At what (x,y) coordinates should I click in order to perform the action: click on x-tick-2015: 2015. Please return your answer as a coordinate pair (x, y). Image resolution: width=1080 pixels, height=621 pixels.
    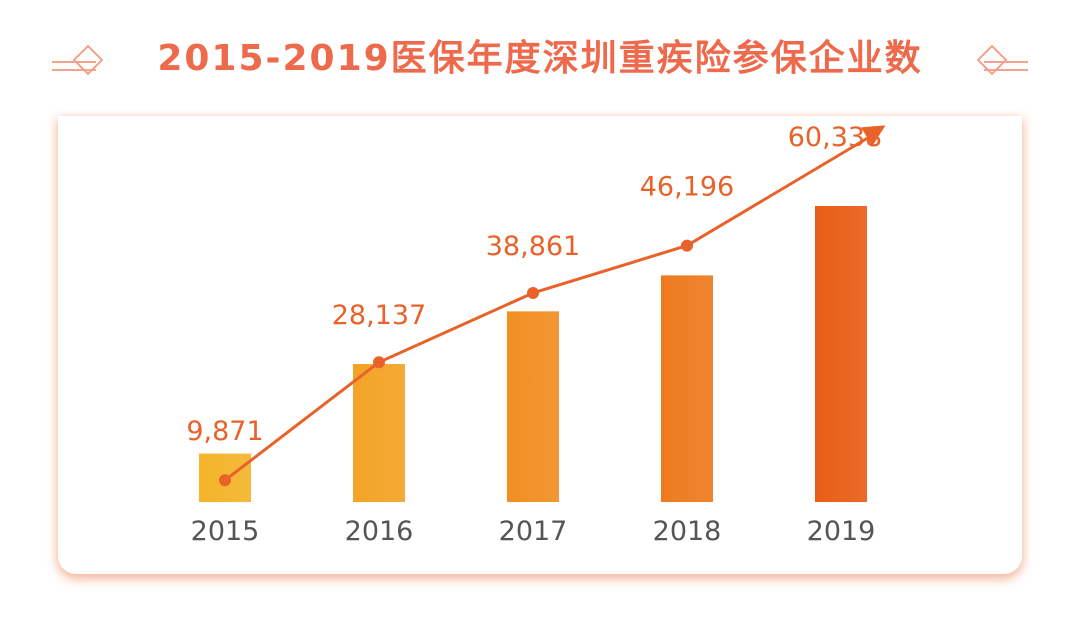
    Looking at the image, I should click on (225, 531).